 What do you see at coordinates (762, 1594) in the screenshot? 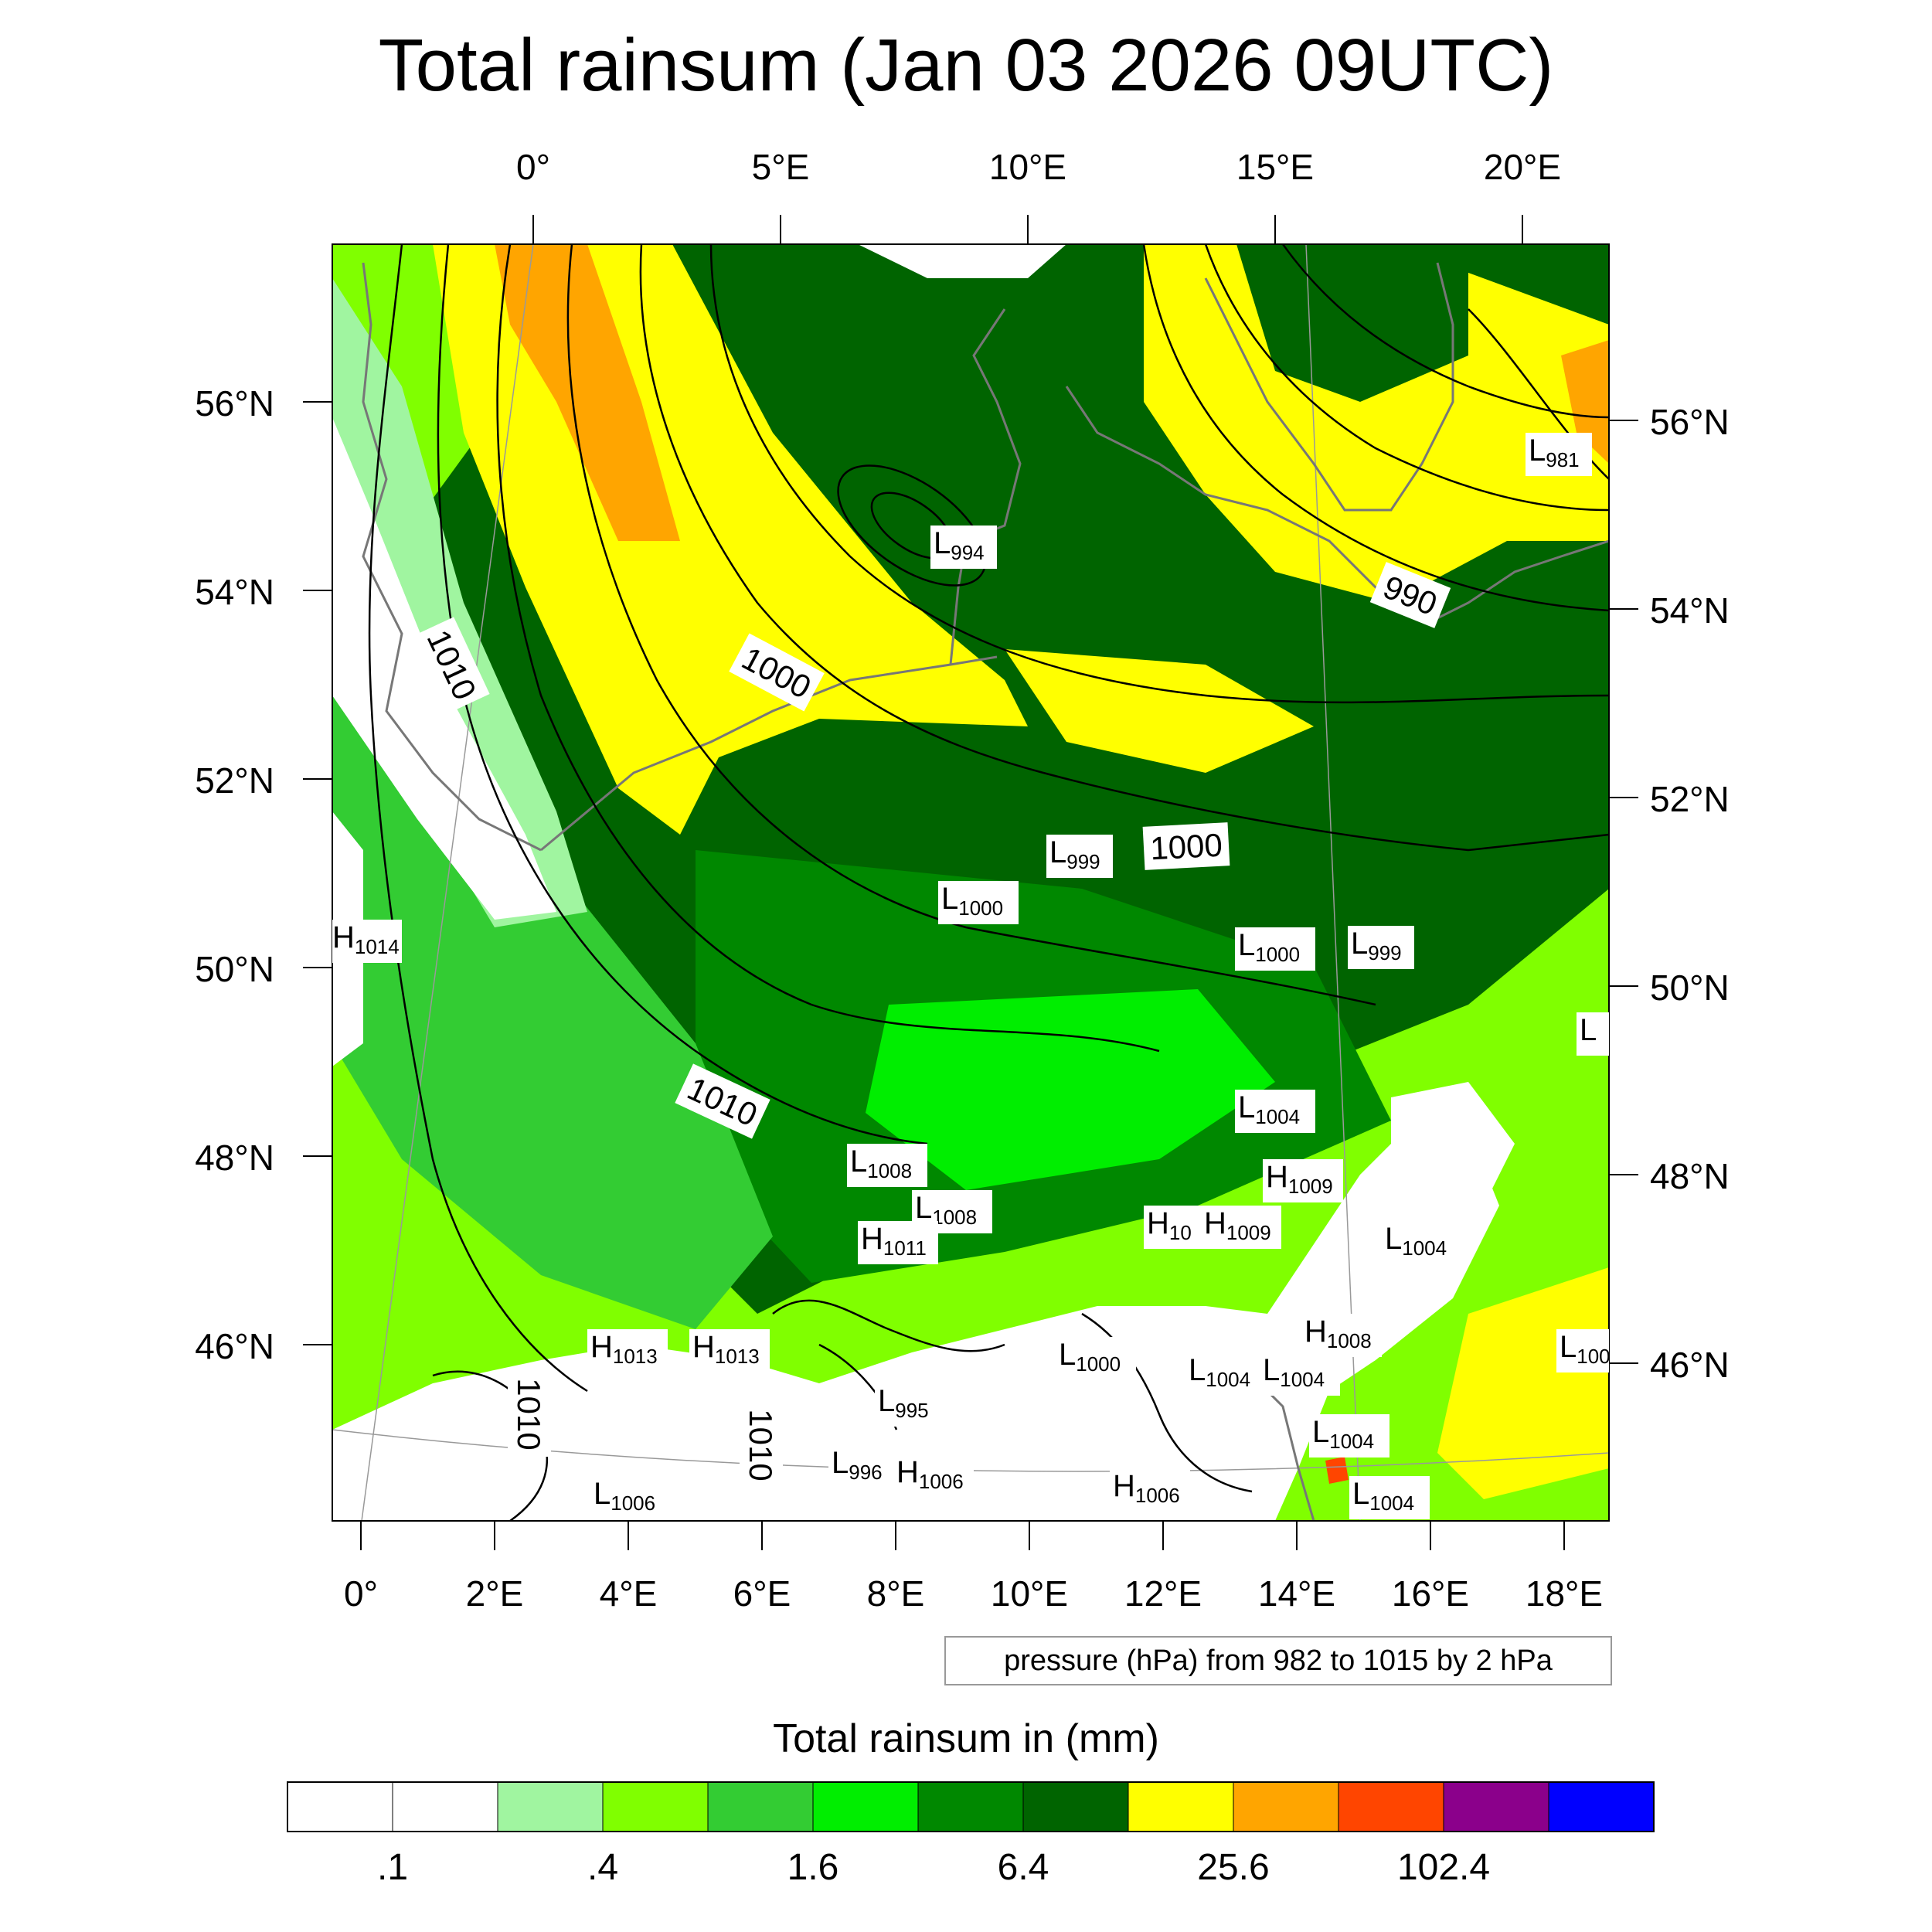
I see `bottom-lon-label: 6°E` at bounding box center [762, 1594].